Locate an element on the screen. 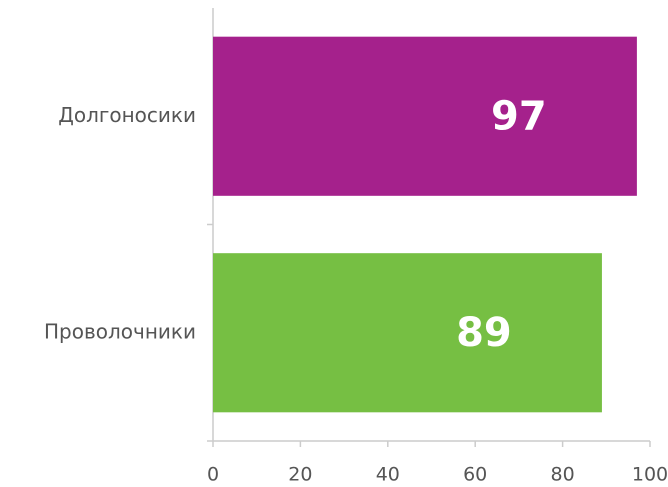 The height and width of the screenshot is (487, 668). category-label: Долгоносики is located at coordinates (127, 115).